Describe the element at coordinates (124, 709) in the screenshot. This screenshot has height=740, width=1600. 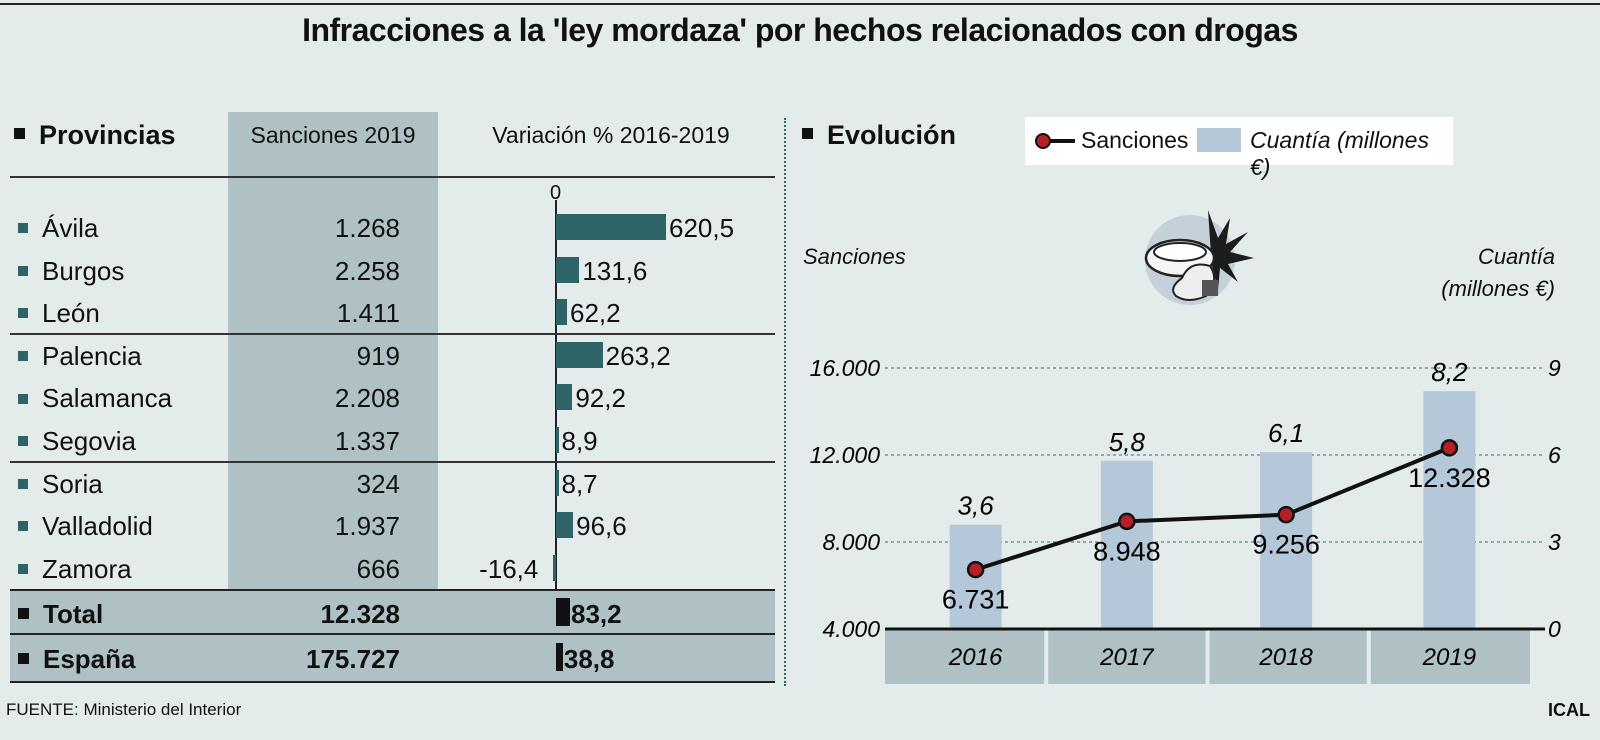
I see `source-note: FUENTE: Ministerio del Interior` at that location.